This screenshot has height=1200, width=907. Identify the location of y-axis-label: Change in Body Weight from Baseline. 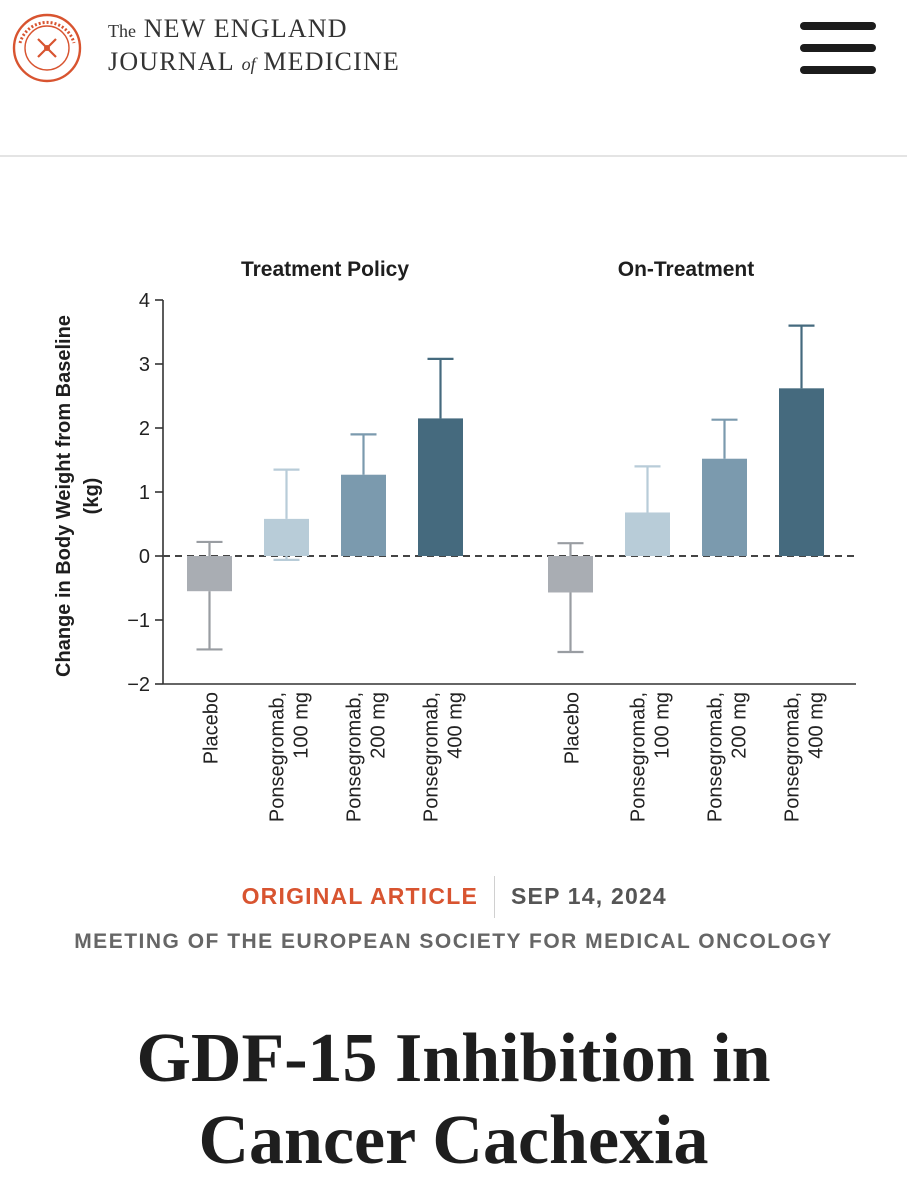
(64, 496).